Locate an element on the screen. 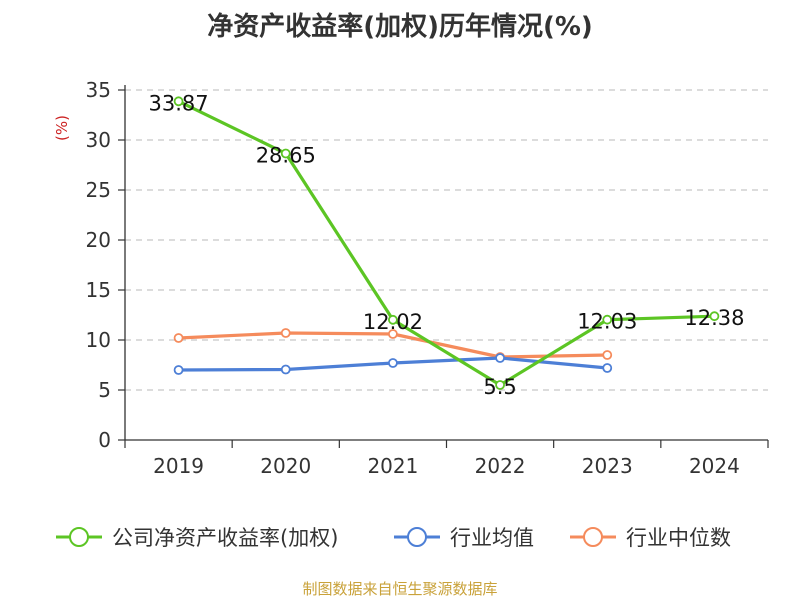 The height and width of the screenshot is (600, 800). data-label-2019: 33.87 is located at coordinates (179, 103).